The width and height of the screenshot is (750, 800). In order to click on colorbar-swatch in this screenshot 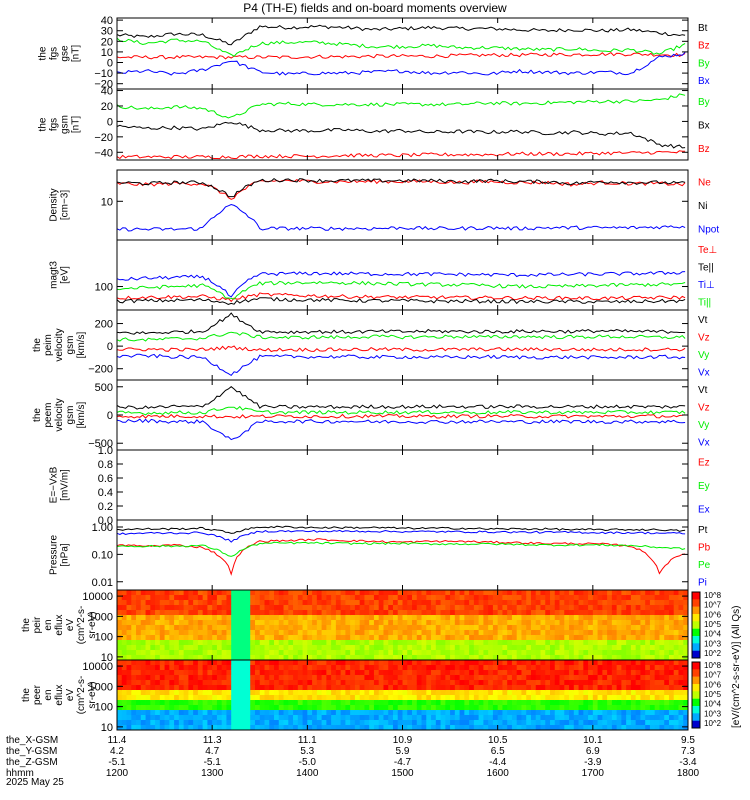, I will do `click(696, 688)`.